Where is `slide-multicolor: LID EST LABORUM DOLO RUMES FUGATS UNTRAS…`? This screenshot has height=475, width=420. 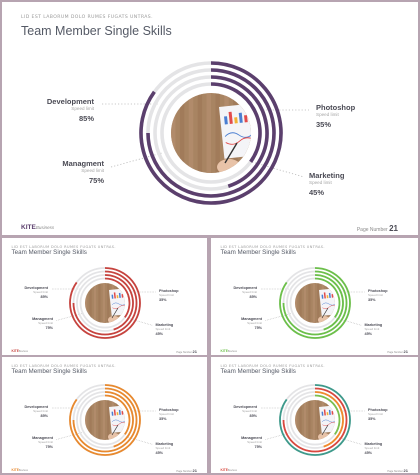 slide-multicolor: LID EST LABORUM DOLO RUMES FUGATS UNTRAS… is located at coordinates (314, 415).